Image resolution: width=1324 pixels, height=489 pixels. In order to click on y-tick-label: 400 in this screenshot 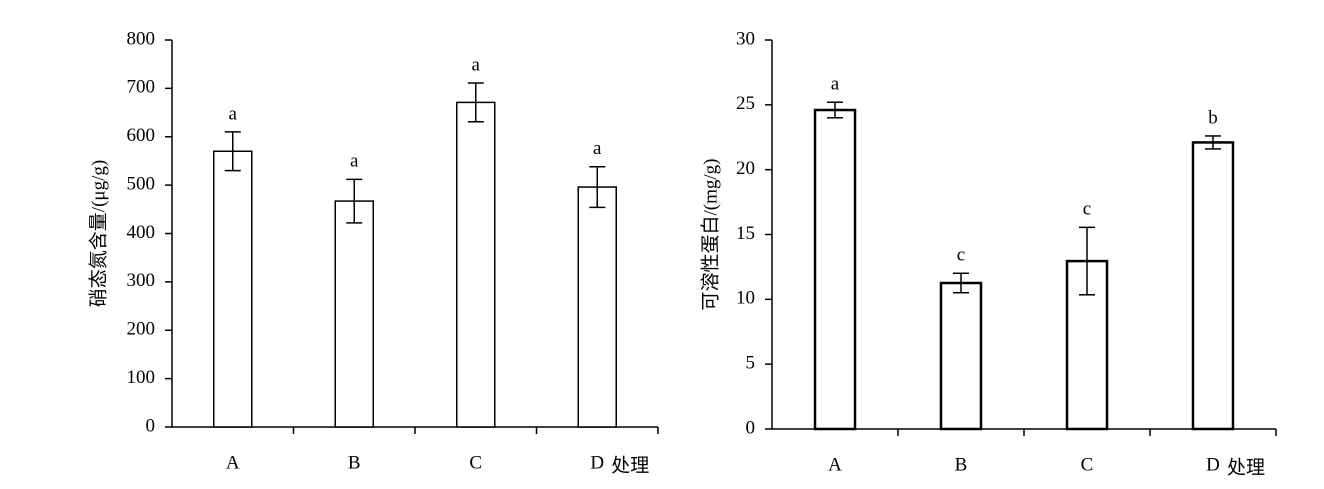, I will do `click(141, 232)`.